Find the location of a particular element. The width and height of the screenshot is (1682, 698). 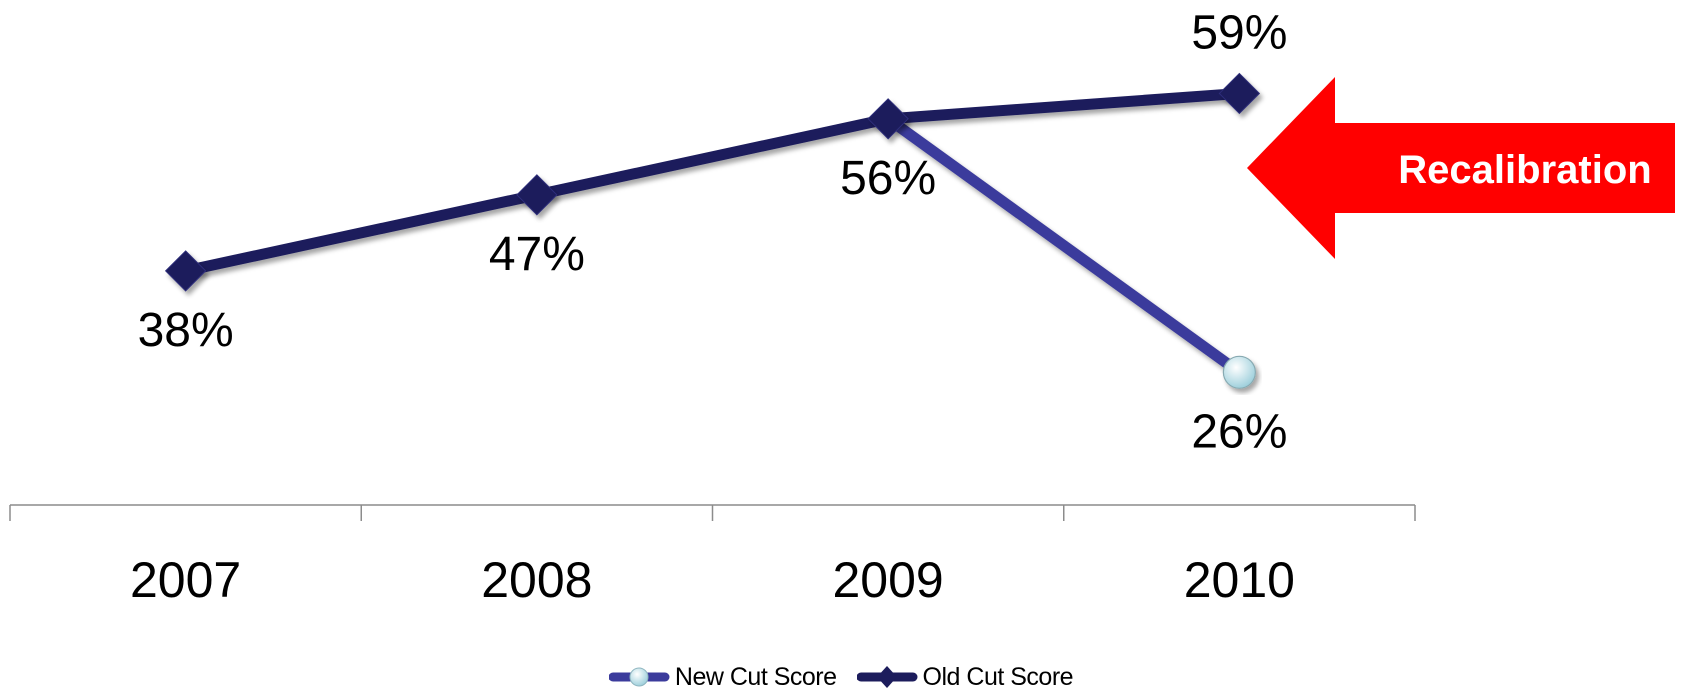

x-axis: 2007 2008 2009 2010 is located at coordinates (712, 556).